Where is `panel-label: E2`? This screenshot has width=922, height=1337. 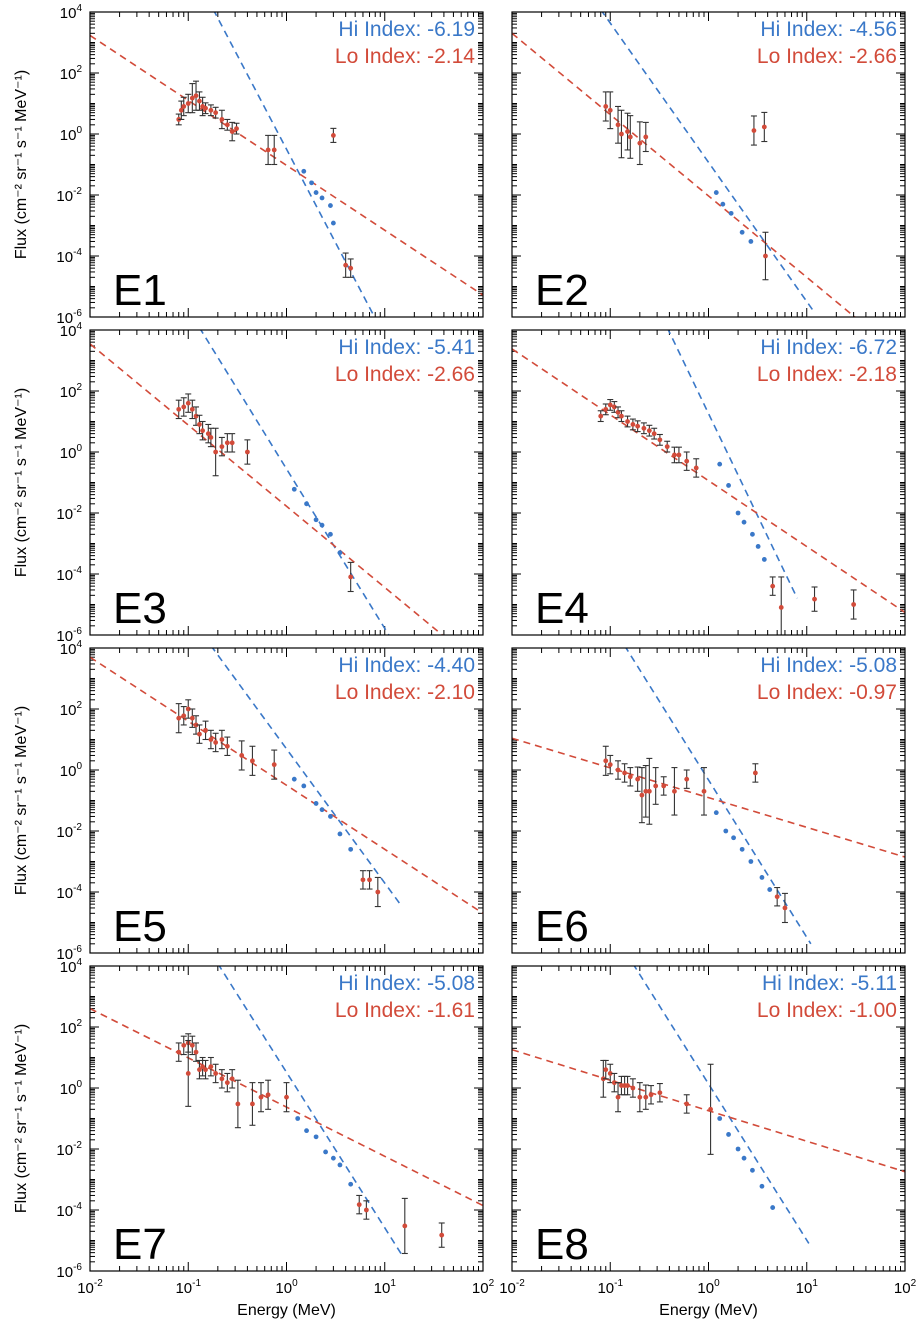
panel-label: E2 is located at coordinates (562, 290).